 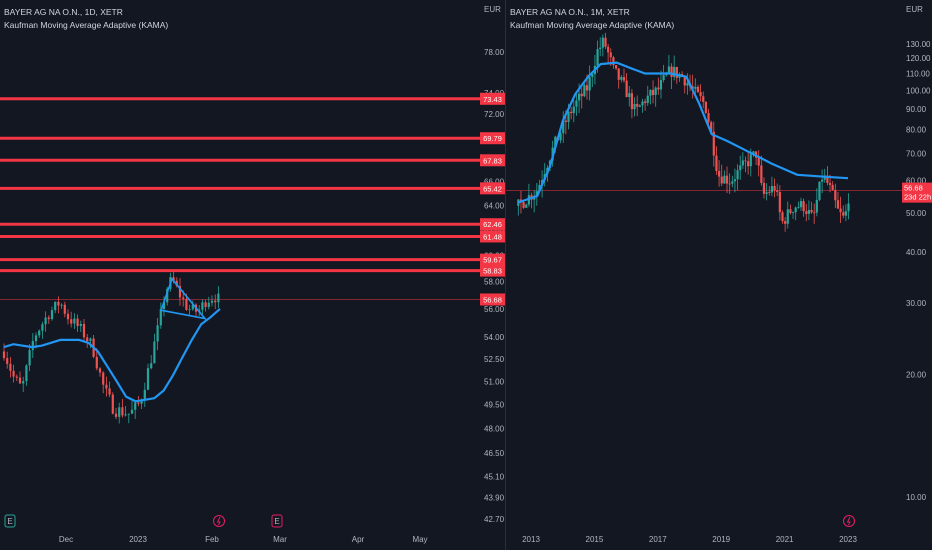 I want to click on monthly-y-tick: 40.00, so click(x=916, y=252).